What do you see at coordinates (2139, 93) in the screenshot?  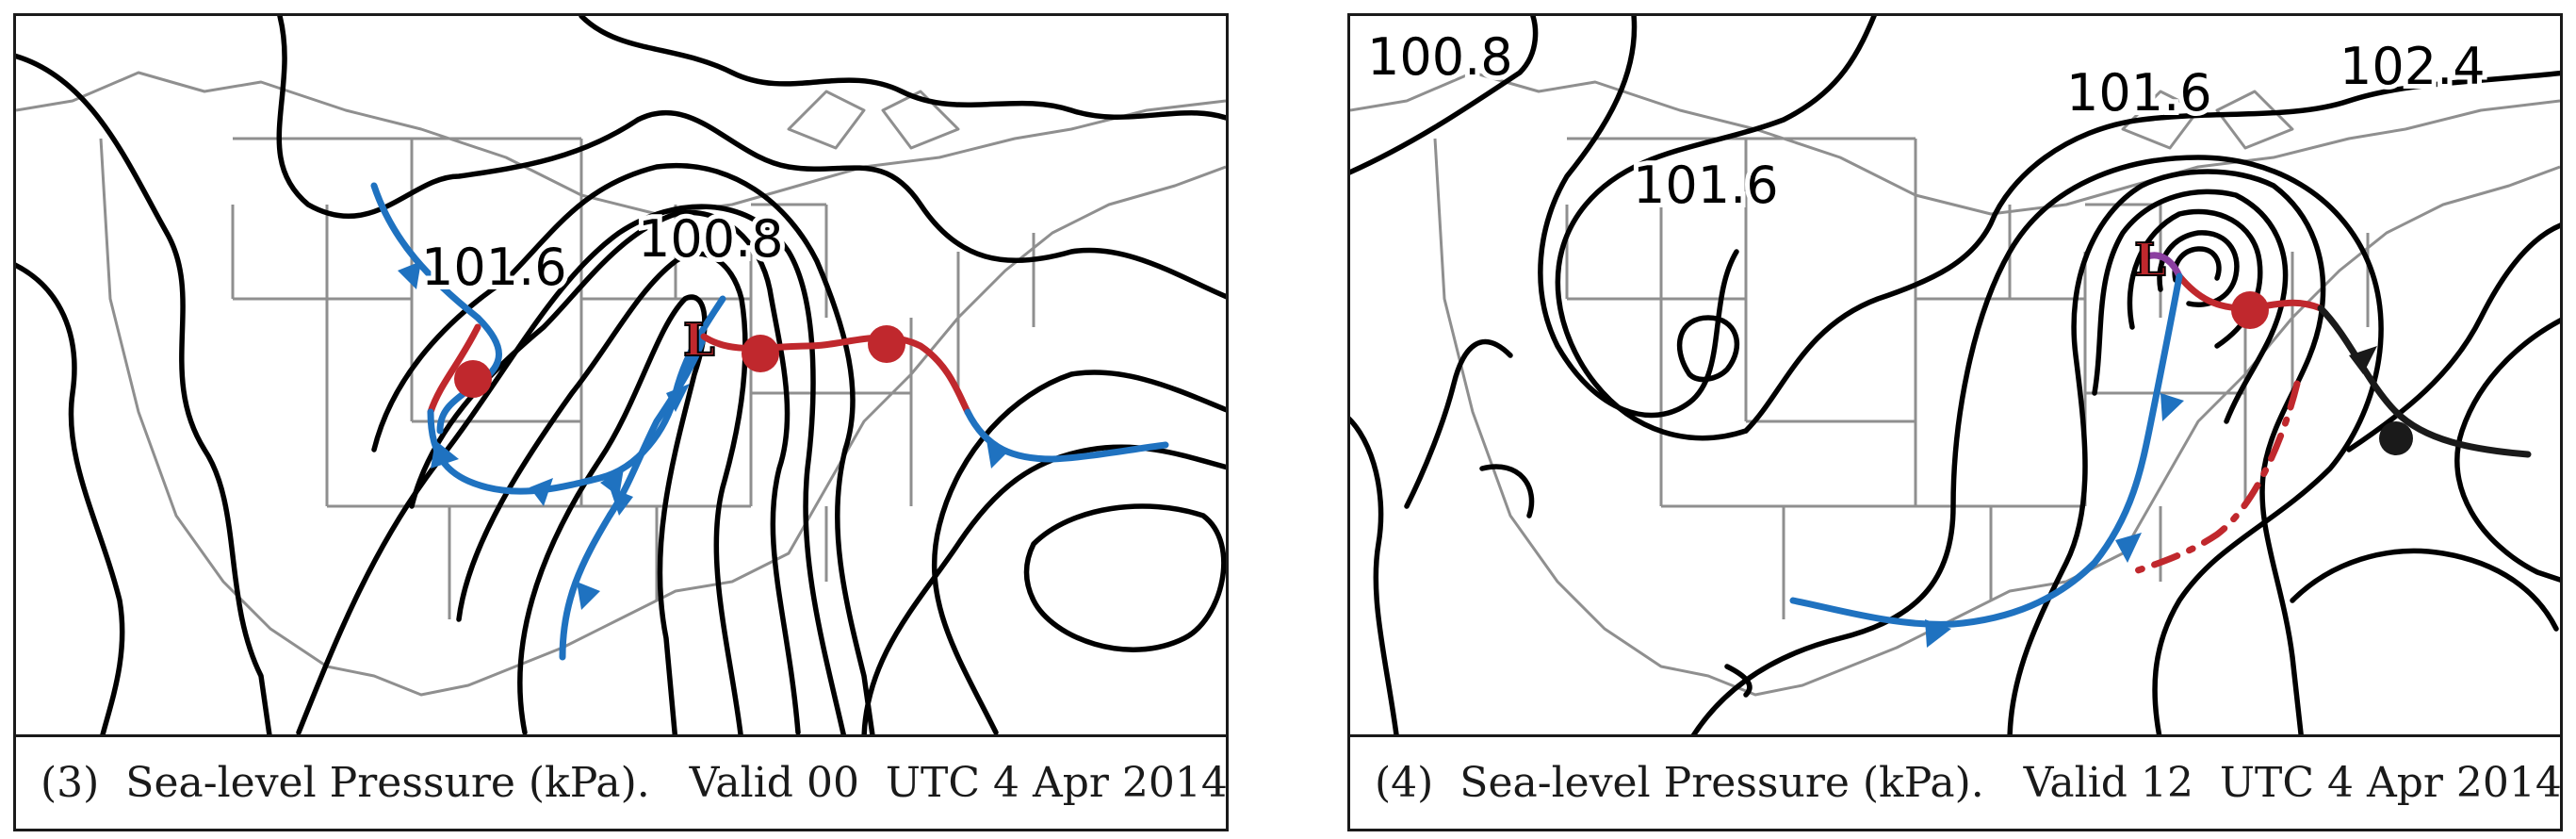 I see `isobar-label-101-6-north: 101.6` at bounding box center [2139, 93].